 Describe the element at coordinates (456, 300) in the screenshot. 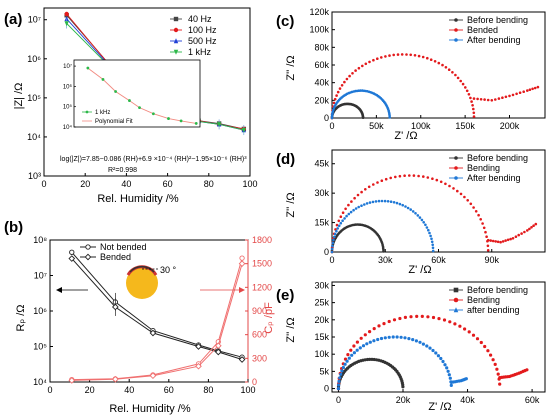

I see `panel-e-legend-marker` at that location.